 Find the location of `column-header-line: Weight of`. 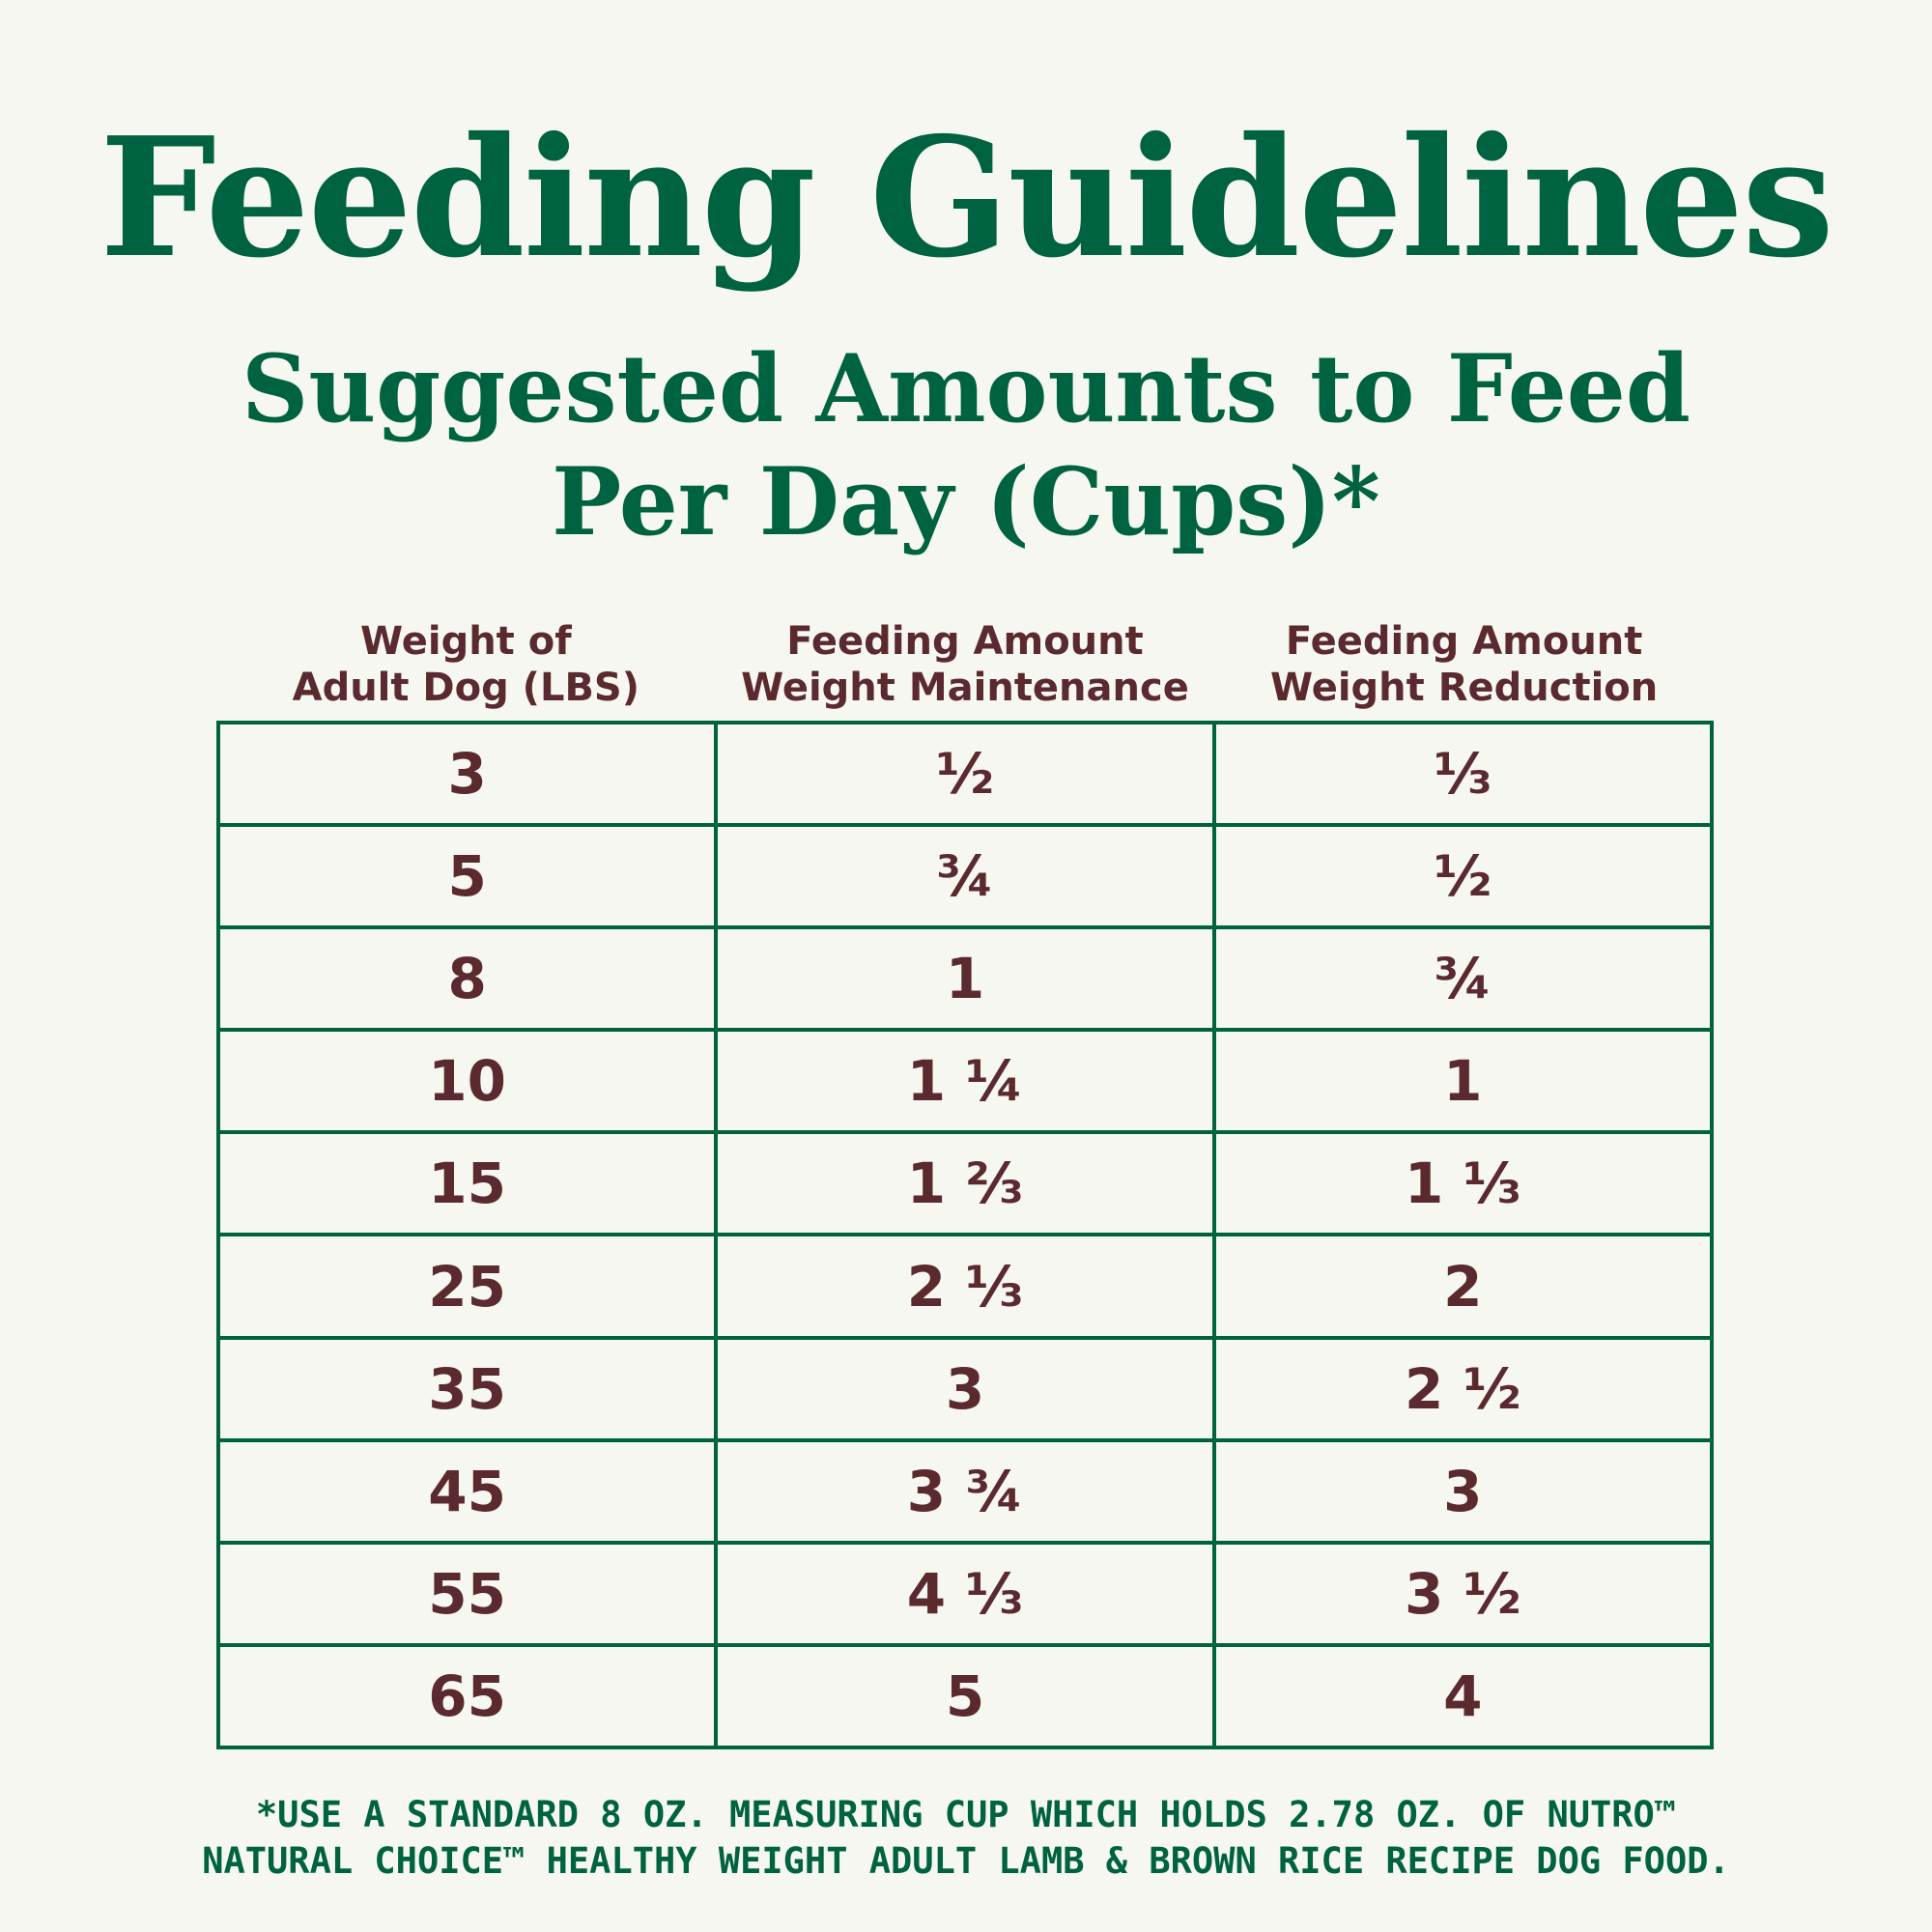

column-header-line: Weight of is located at coordinates (466, 641).